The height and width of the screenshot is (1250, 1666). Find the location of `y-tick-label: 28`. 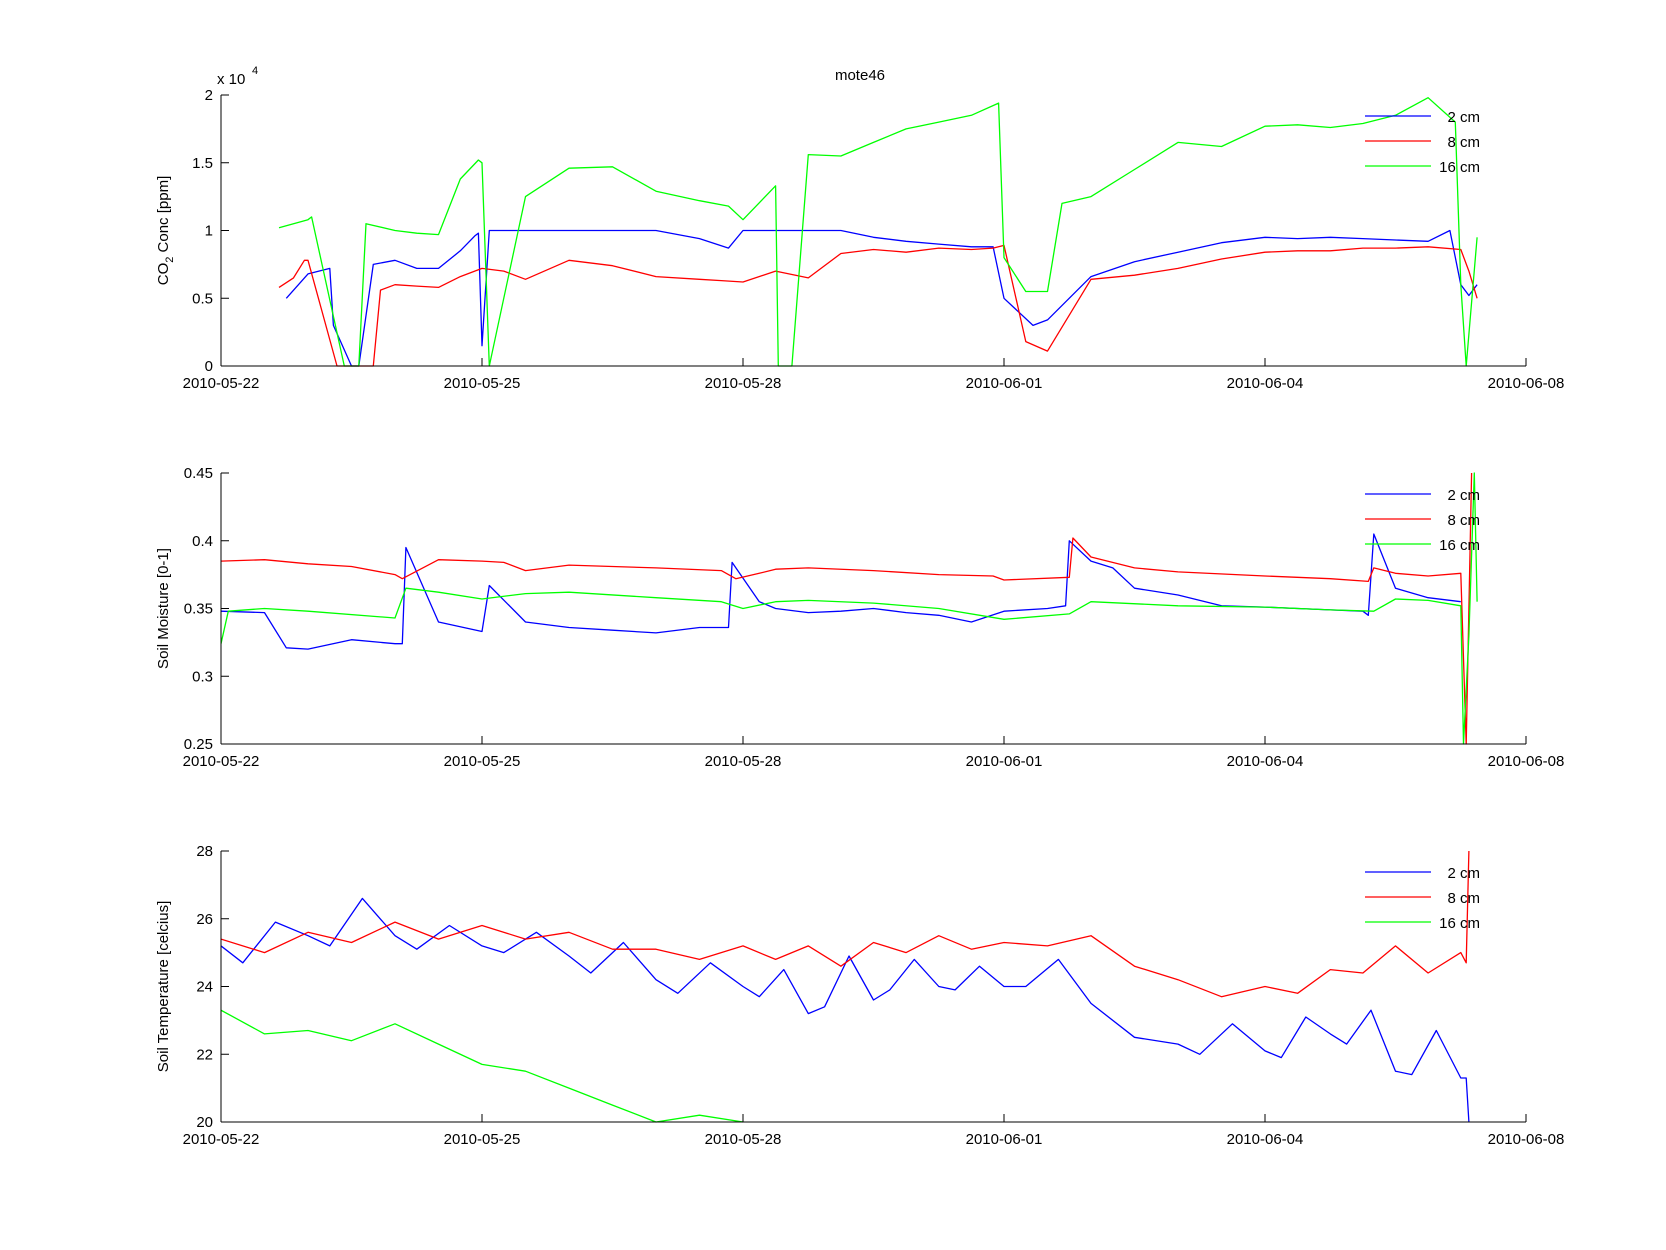

y-tick-label: 28 is located at coordinates (204, 851).